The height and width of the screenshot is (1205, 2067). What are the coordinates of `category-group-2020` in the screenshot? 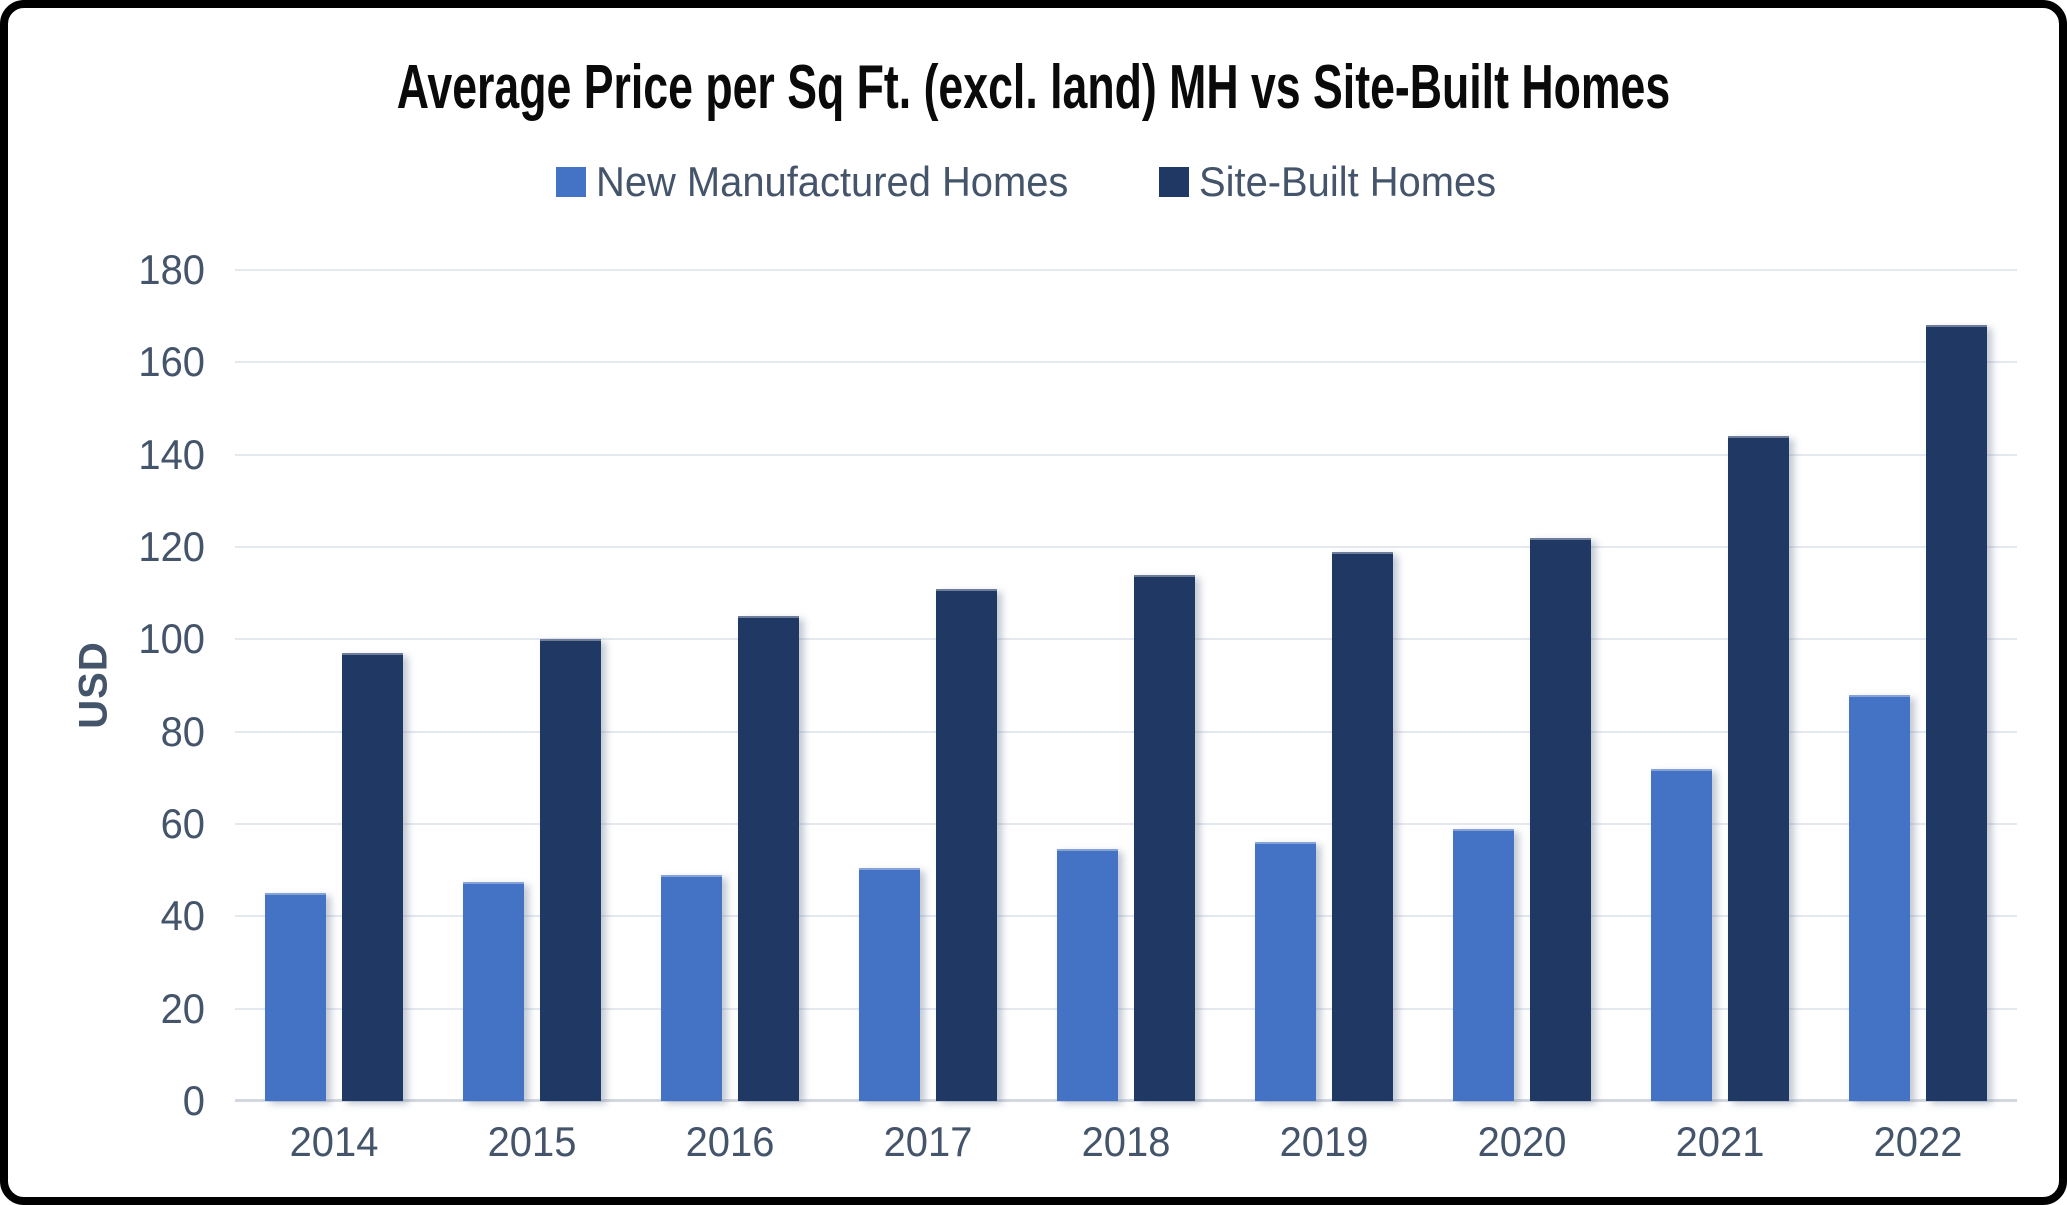 It's located at (1522, 685).